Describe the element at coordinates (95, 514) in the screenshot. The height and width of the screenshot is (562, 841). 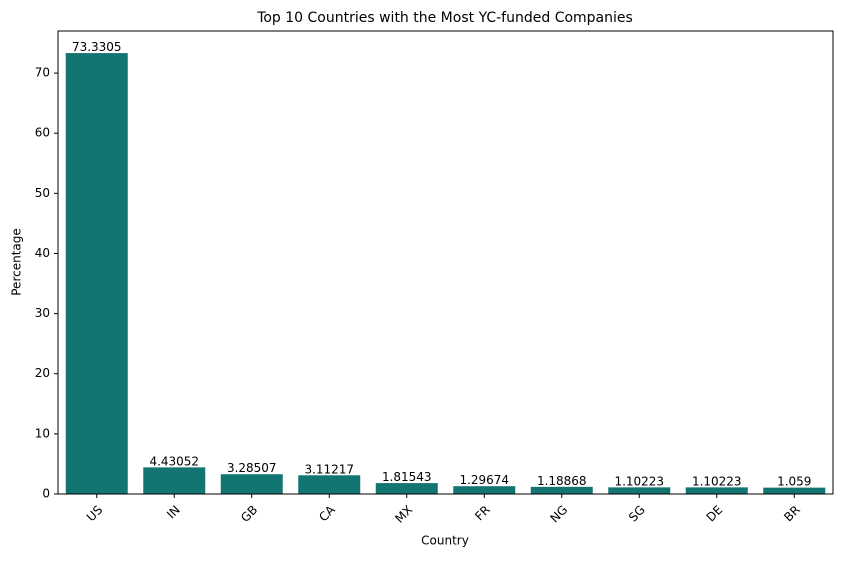
I see `x-tick-label: US` at that location.